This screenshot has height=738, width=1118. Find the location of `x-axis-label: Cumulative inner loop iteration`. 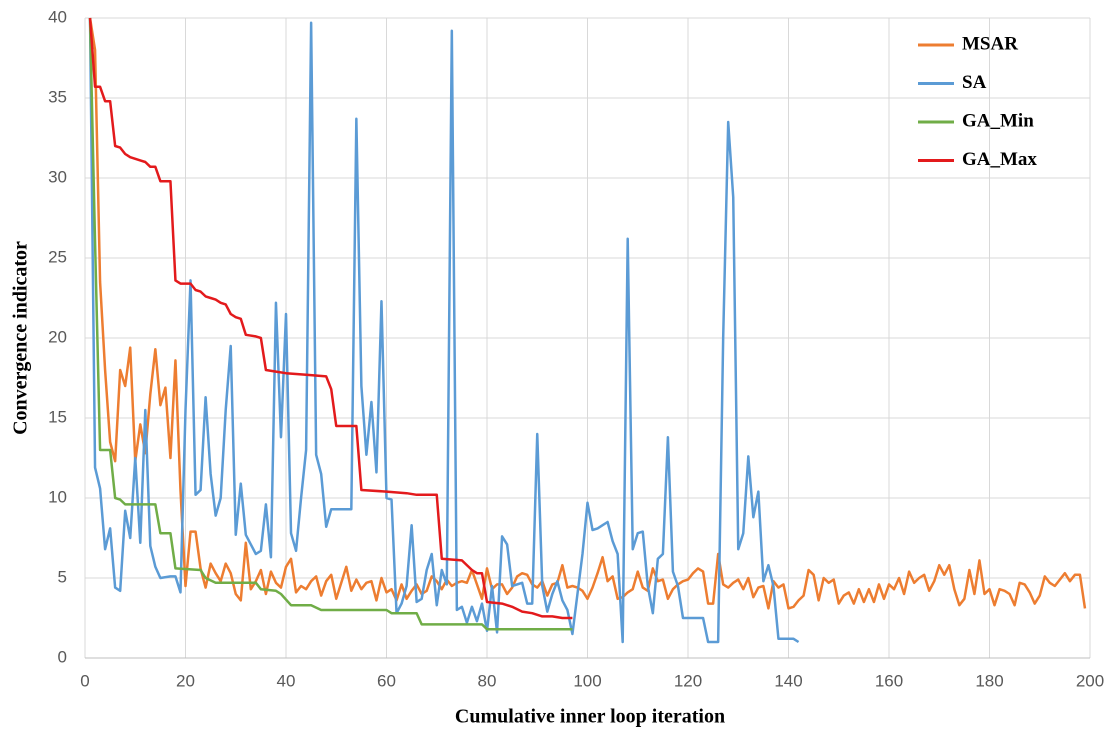

x-axis-label: Cumulative inner loop iteration is located at coordinates (590, 717).